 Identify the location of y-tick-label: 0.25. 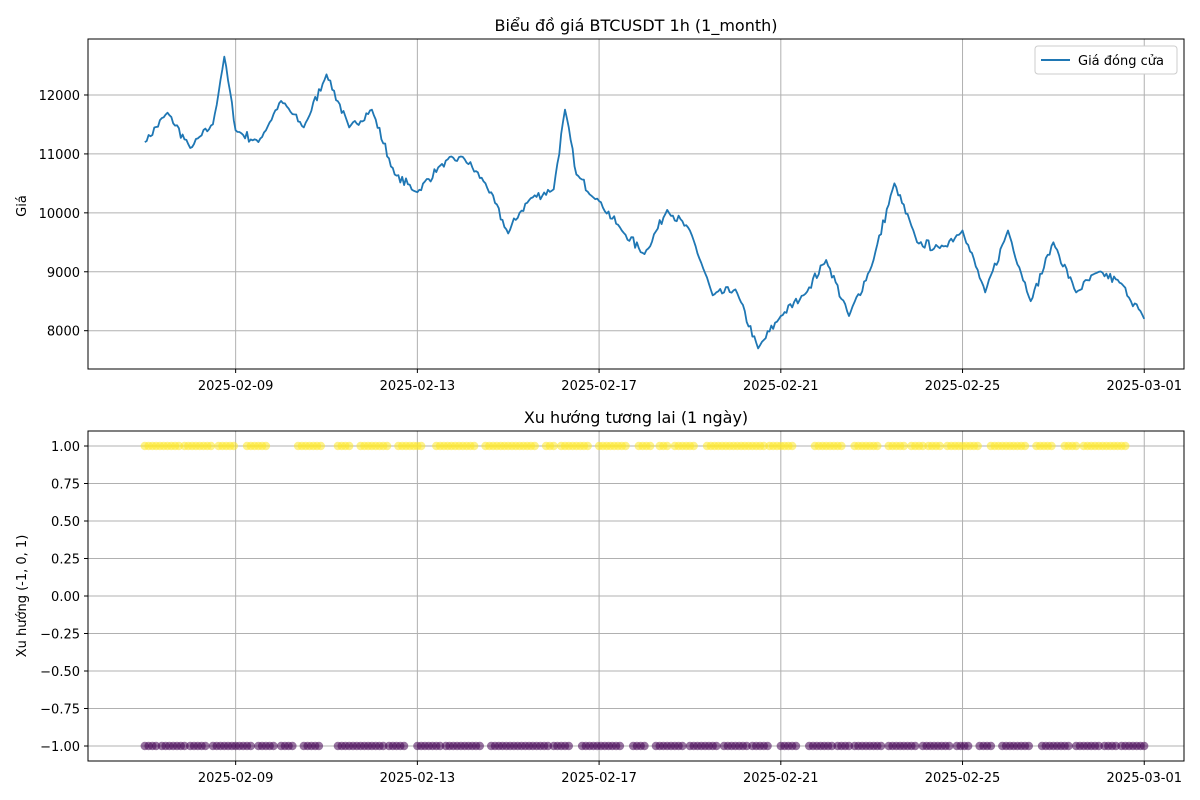
(65, 560).